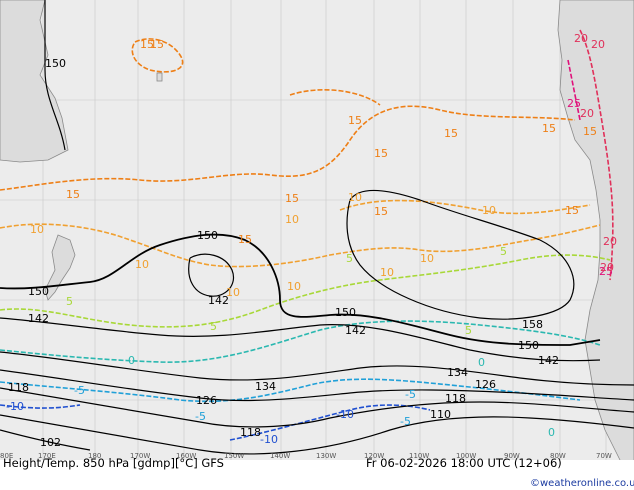 The image size is (634, 490). Describe the element at coordinates (60, 267) in the screenshot. I see `new-zealand-land` at that location.